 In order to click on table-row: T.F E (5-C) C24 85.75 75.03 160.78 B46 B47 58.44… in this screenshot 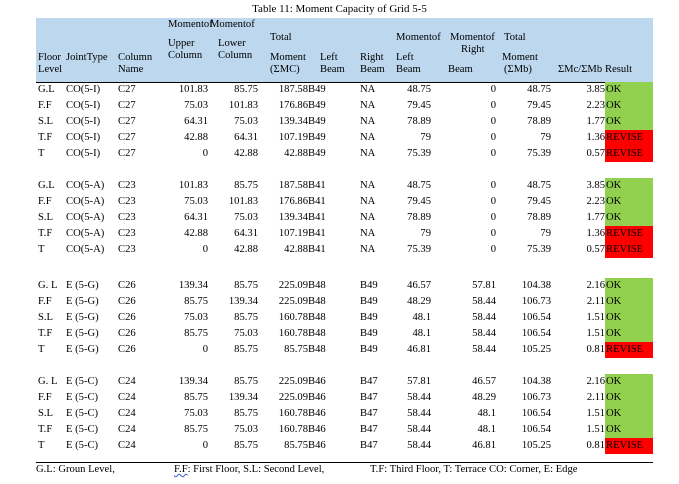, I will do `click(344, 430)`.